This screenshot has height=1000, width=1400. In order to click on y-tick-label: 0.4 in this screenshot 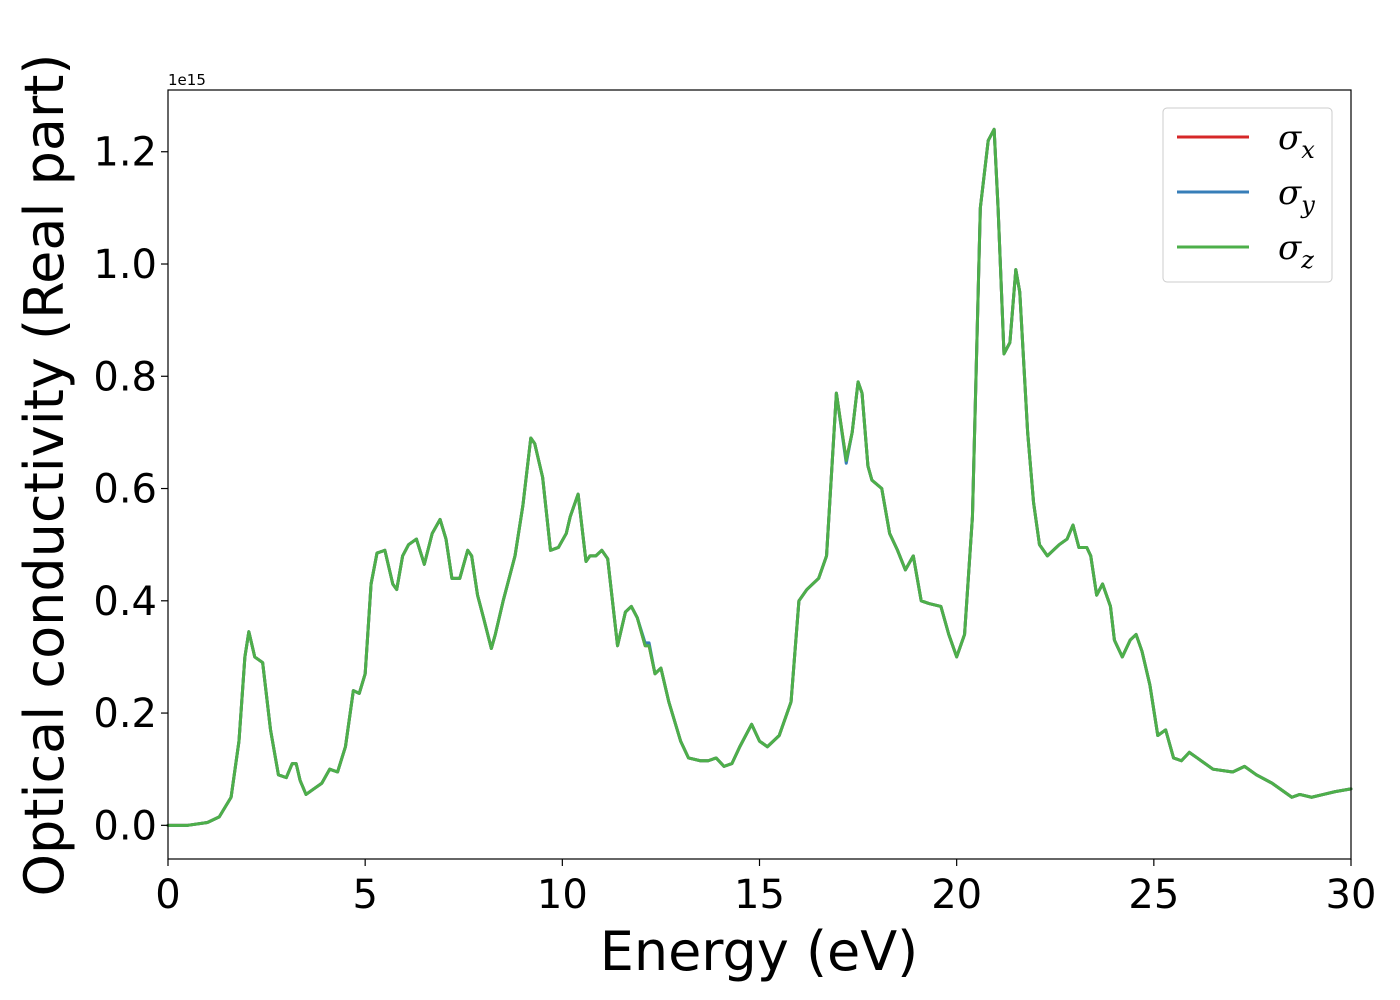, I will do `click(125, 602)`.